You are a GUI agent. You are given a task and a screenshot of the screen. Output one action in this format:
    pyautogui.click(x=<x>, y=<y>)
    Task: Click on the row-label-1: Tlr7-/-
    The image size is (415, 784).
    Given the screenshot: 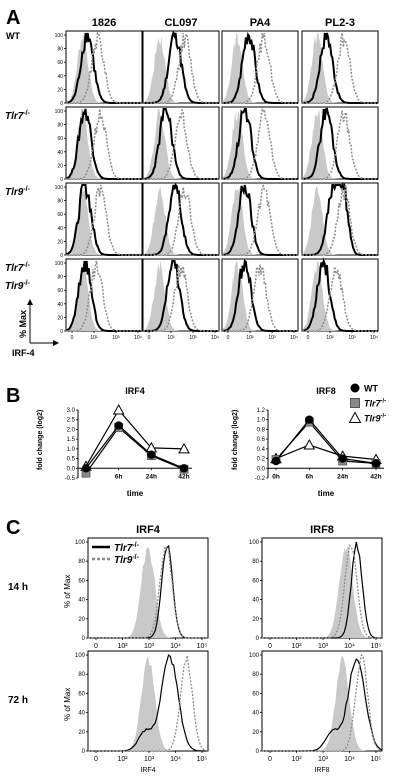 What is the action you would take?
    pyautogui.click(x=18, y=116)
    